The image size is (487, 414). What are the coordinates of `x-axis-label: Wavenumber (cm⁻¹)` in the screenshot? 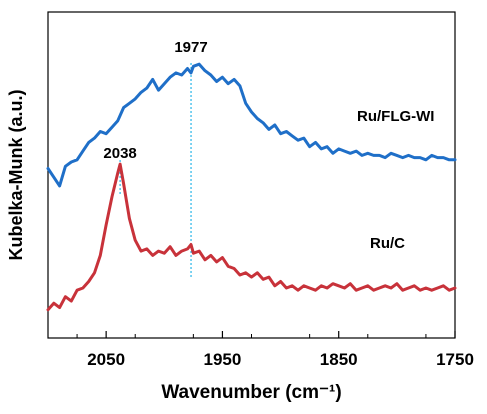 It's located at (251, 392).